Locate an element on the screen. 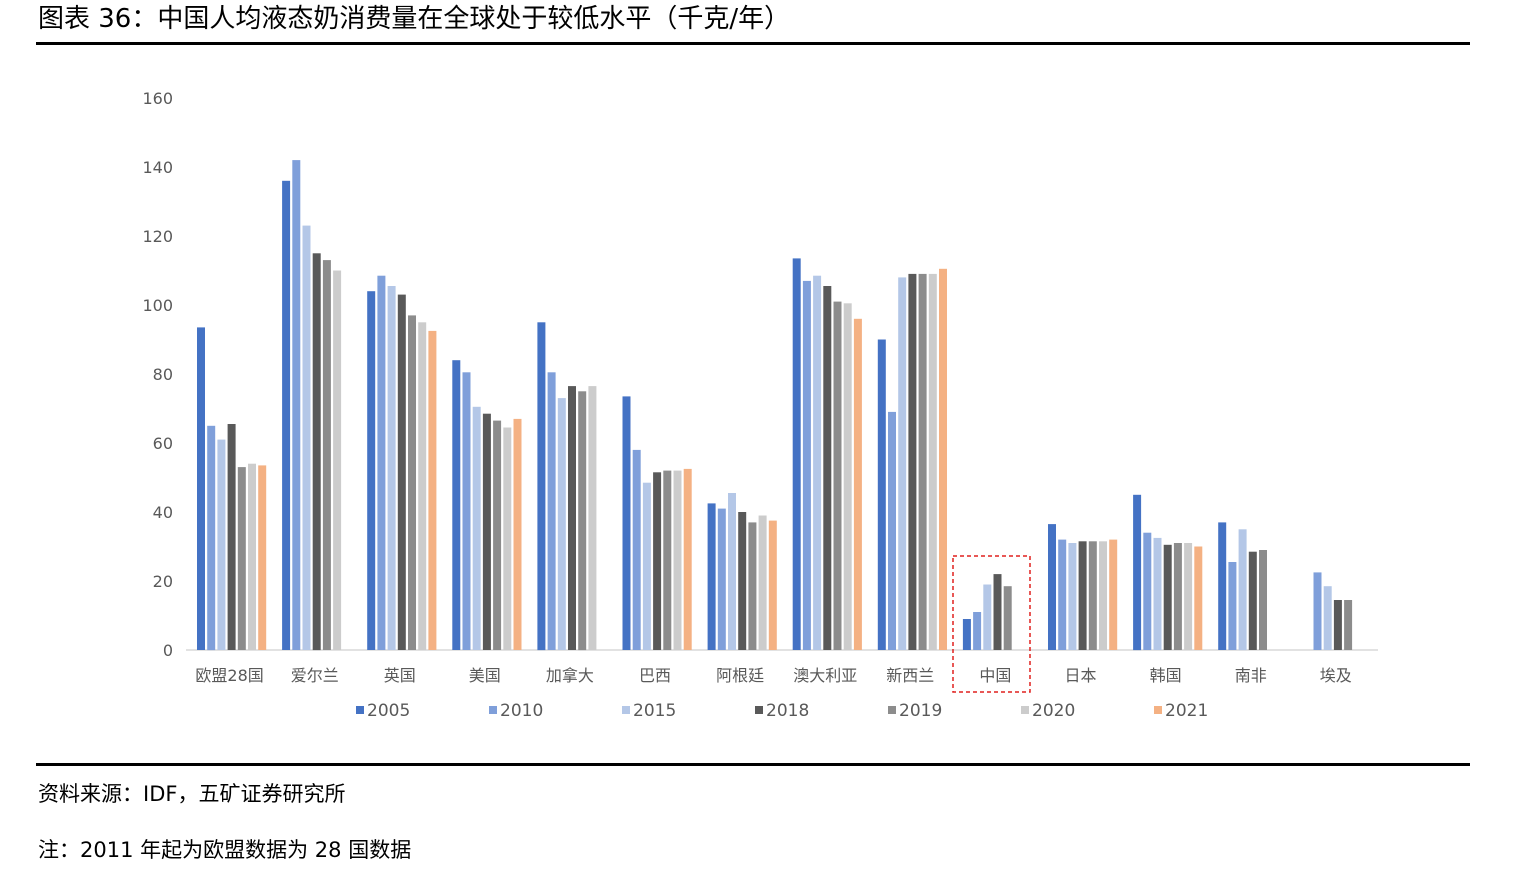 The height and width of the screenshot is (880, 1534). china-highlight-box is located at coordinates (991, 624).